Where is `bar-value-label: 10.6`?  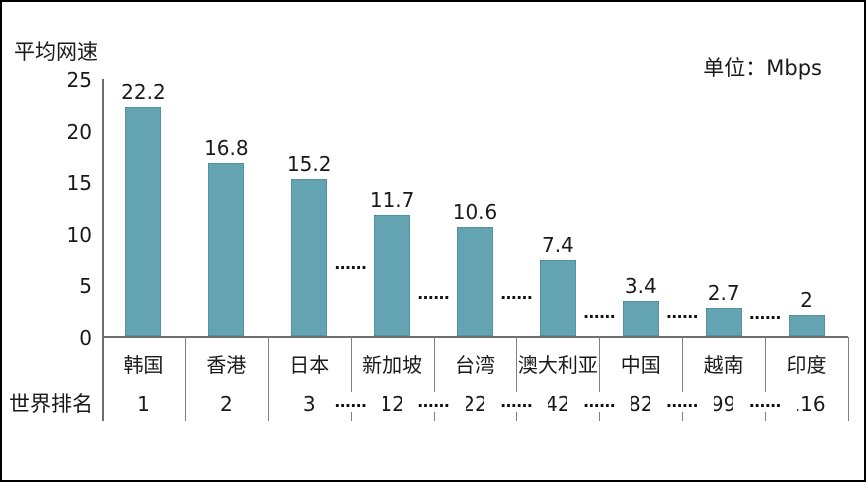
bar-value-label: 10.6 is located at coordinates (475, 211).